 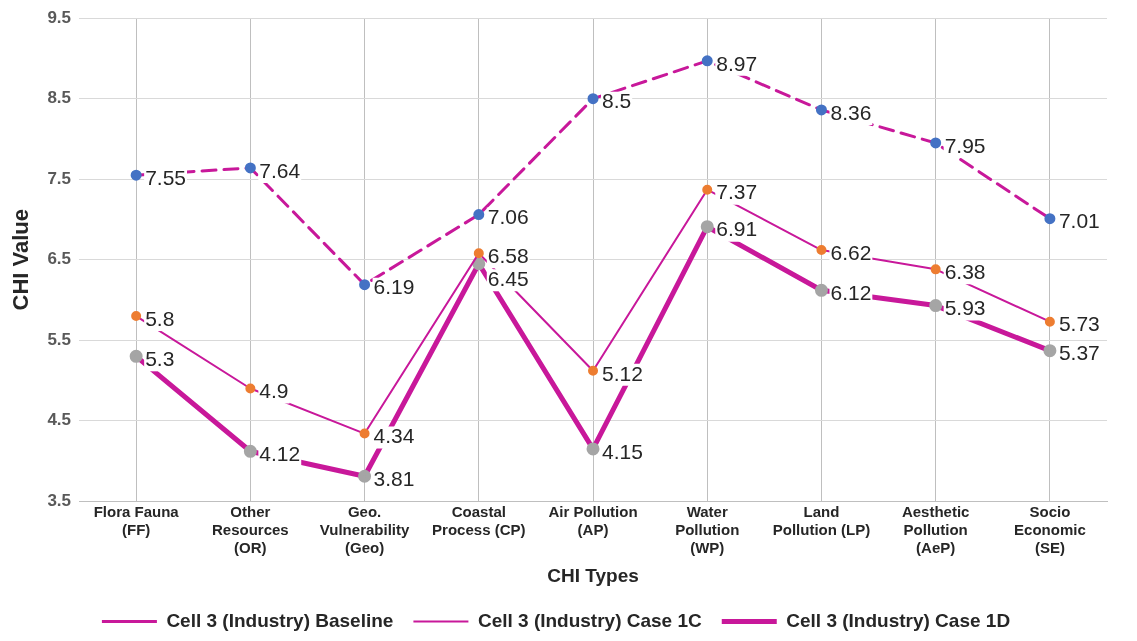 I want to click on data-label: 6.38, so click(x=965, y=272).